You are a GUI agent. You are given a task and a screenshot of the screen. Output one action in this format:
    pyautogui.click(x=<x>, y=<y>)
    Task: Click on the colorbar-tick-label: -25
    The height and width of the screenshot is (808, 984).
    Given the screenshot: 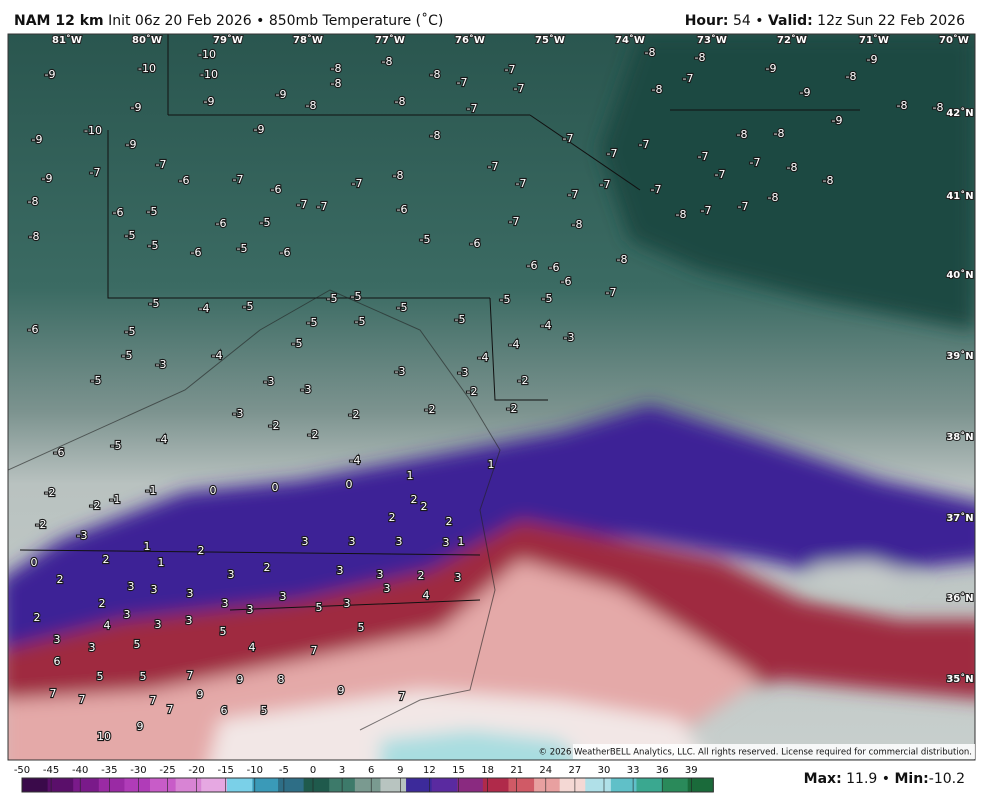 What is the action you would take?
    pyautogui.click(x=167, y=770)
    